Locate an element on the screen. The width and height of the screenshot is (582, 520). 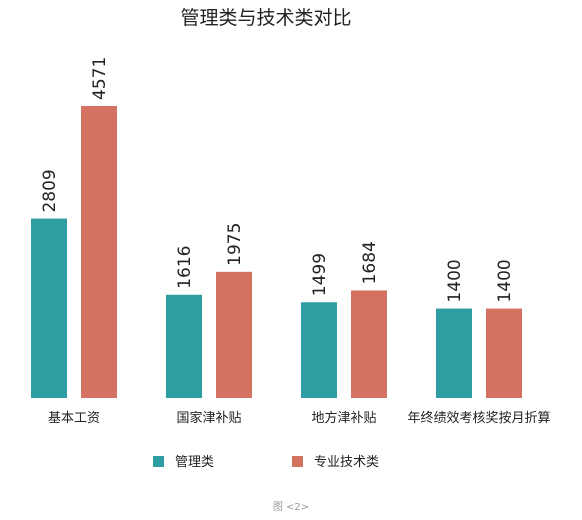
legend-swatch-management is located at coordinates (158, 461).